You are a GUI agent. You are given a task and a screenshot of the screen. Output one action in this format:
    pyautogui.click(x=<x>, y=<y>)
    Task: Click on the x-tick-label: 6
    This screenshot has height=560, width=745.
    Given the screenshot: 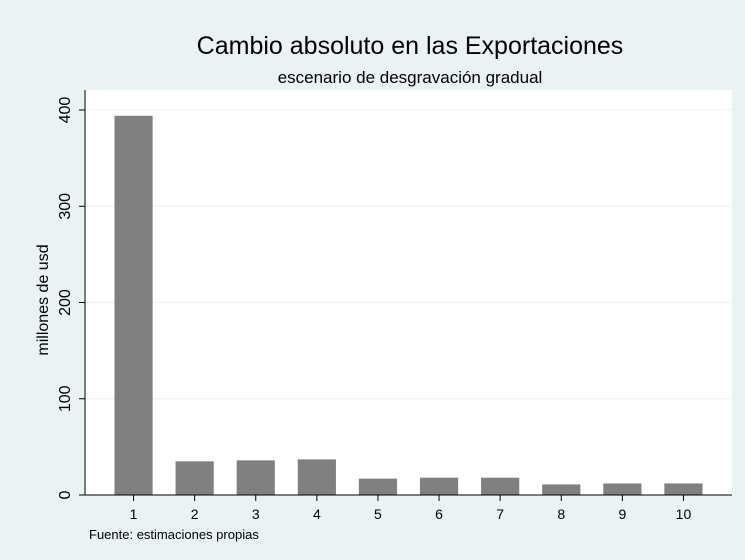 What is the action you would take?
    pyautogui.click(x=439, y=514)
    